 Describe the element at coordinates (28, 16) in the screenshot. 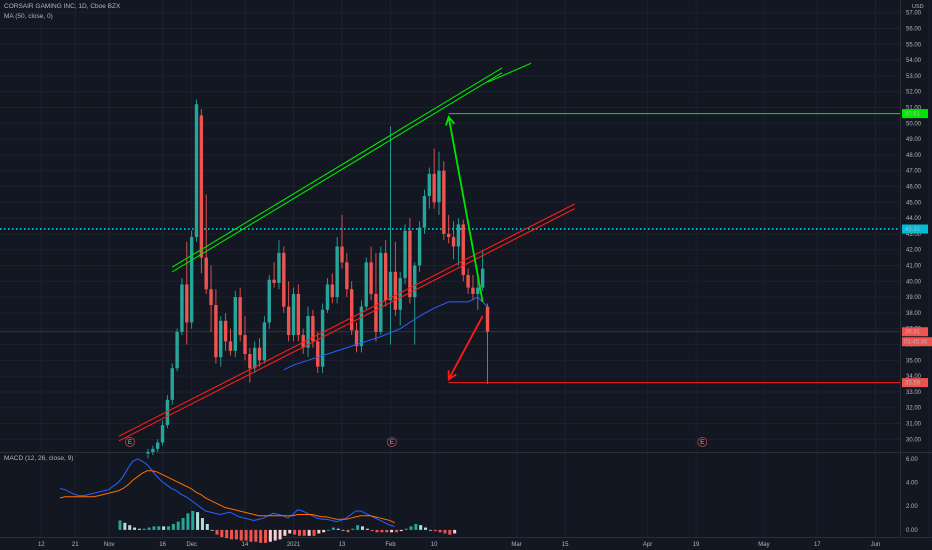

I see `ma-legend: MA (50, close, 0)` at that location.